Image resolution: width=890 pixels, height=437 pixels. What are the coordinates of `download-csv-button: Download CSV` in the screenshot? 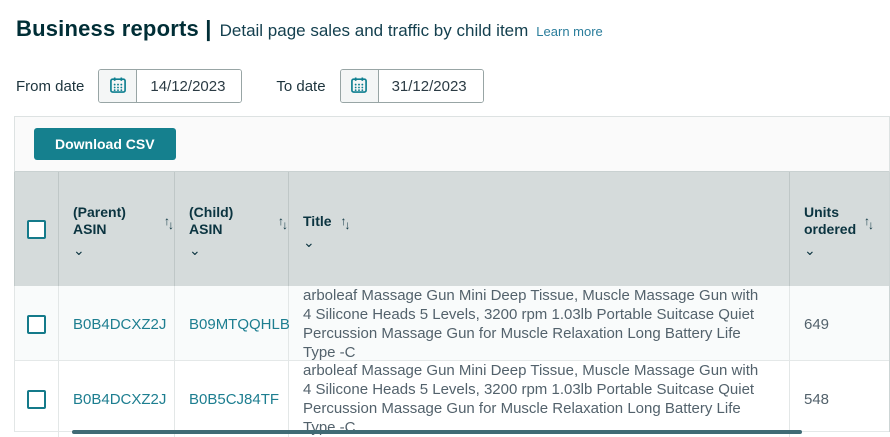 It's located at (105, 144).